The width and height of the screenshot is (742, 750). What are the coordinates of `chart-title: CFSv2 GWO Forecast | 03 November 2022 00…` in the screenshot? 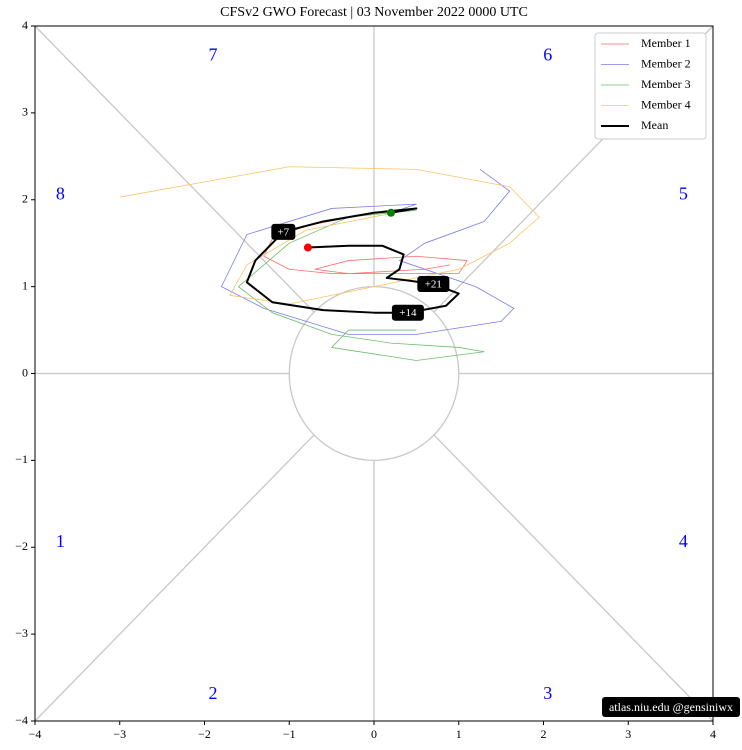 It's located at (374, 12).